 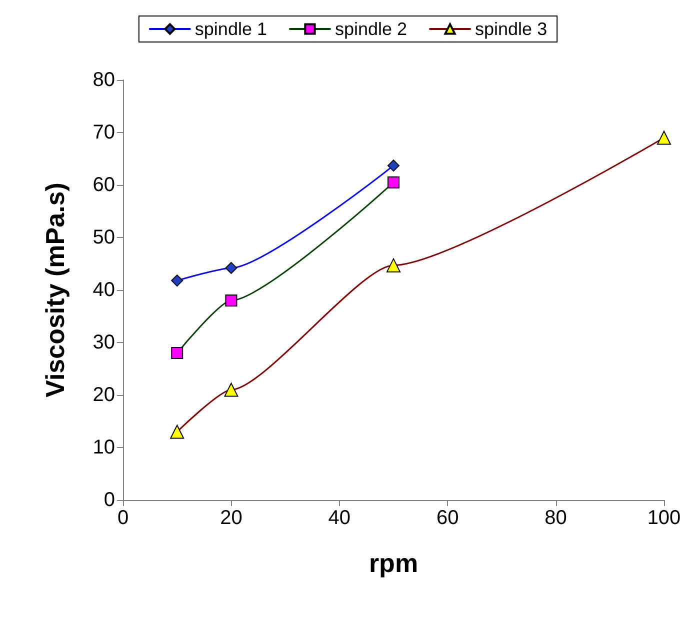 I want to click on y-axis-title: Viscosity (mPa.s), so click(x=55, y=290).